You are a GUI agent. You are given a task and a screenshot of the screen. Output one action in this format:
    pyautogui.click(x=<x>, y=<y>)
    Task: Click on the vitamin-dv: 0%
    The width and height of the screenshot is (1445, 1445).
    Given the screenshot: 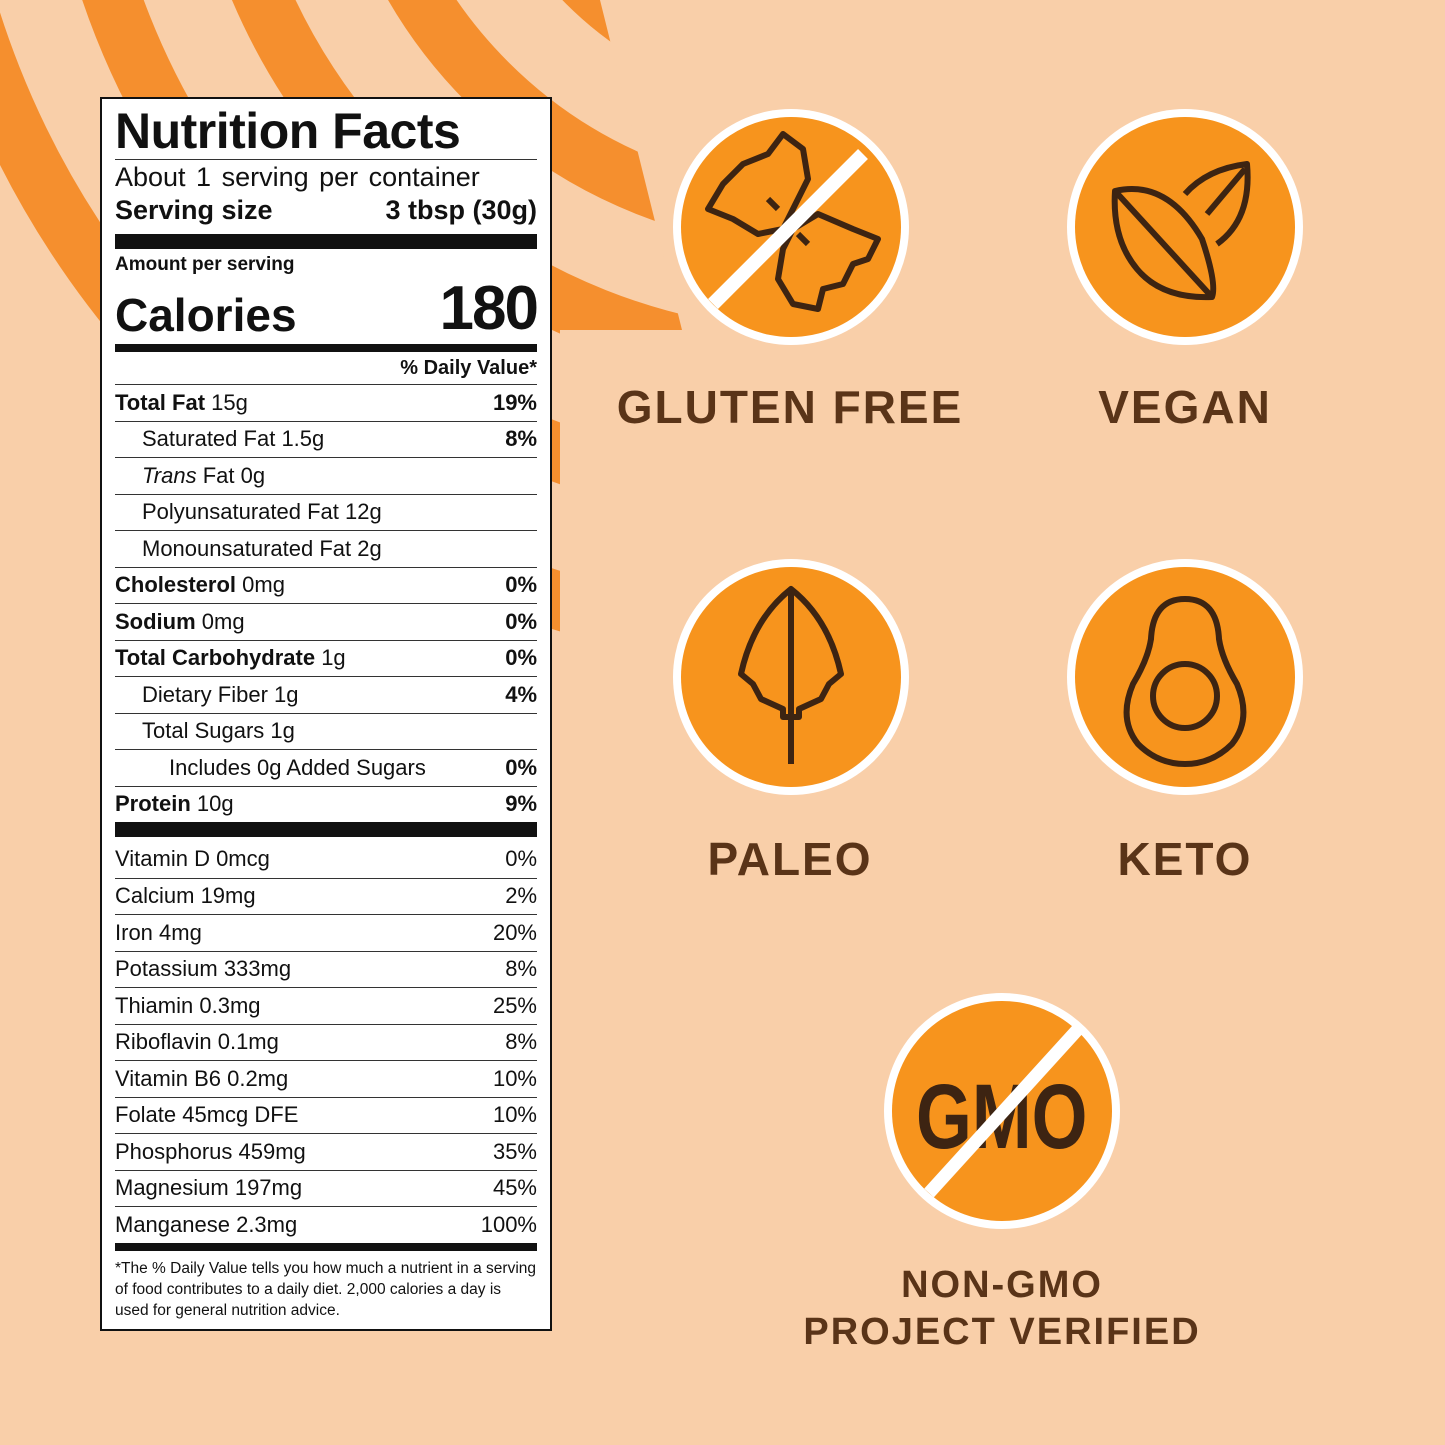 What is the action you would take?
    pyautogui.click(x=521, y=859)
    